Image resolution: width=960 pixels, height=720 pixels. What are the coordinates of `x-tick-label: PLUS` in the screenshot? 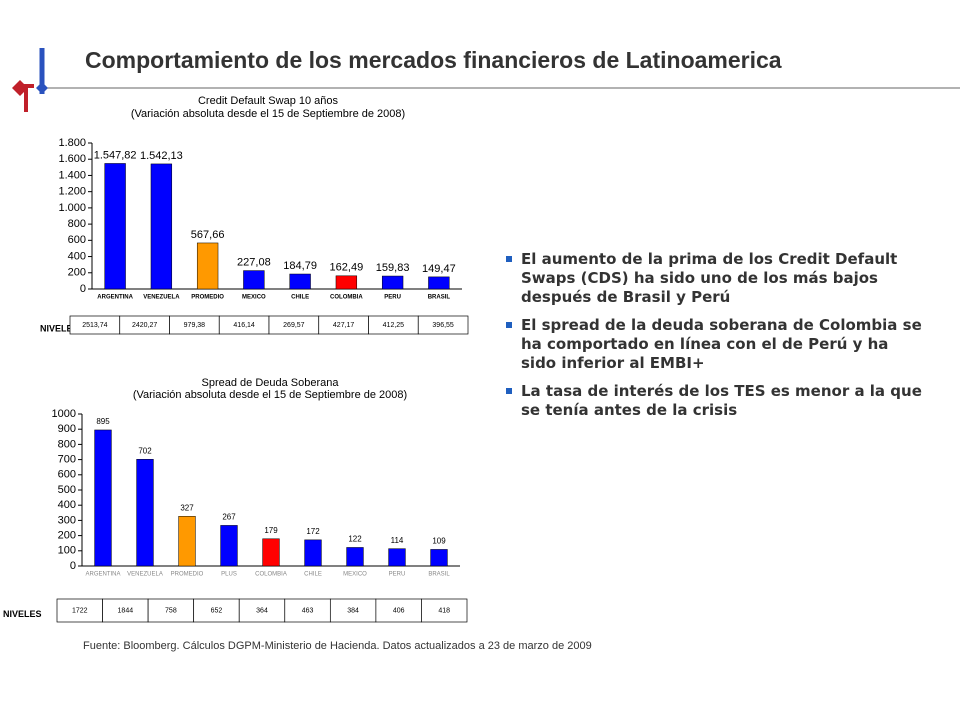 It's located at (229, 575).